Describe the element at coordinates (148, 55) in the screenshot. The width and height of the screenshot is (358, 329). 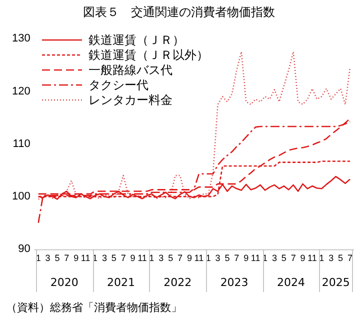
I see `legend-label: 鉄道運賃（ＪＲ以外）` at that location.